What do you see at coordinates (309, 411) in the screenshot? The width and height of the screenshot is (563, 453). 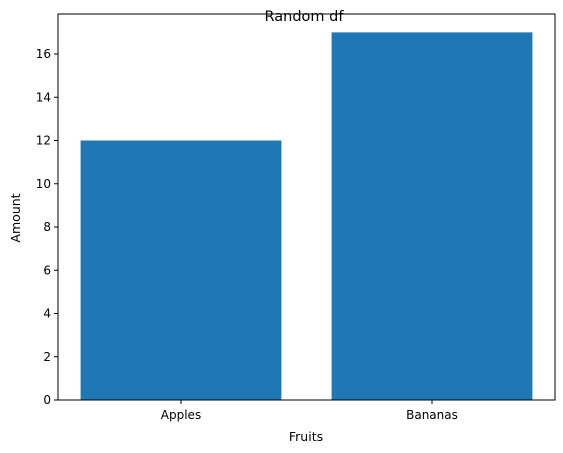 I see `x-axis-ticks: Apples Bananas` at bounding box center [309, 411].